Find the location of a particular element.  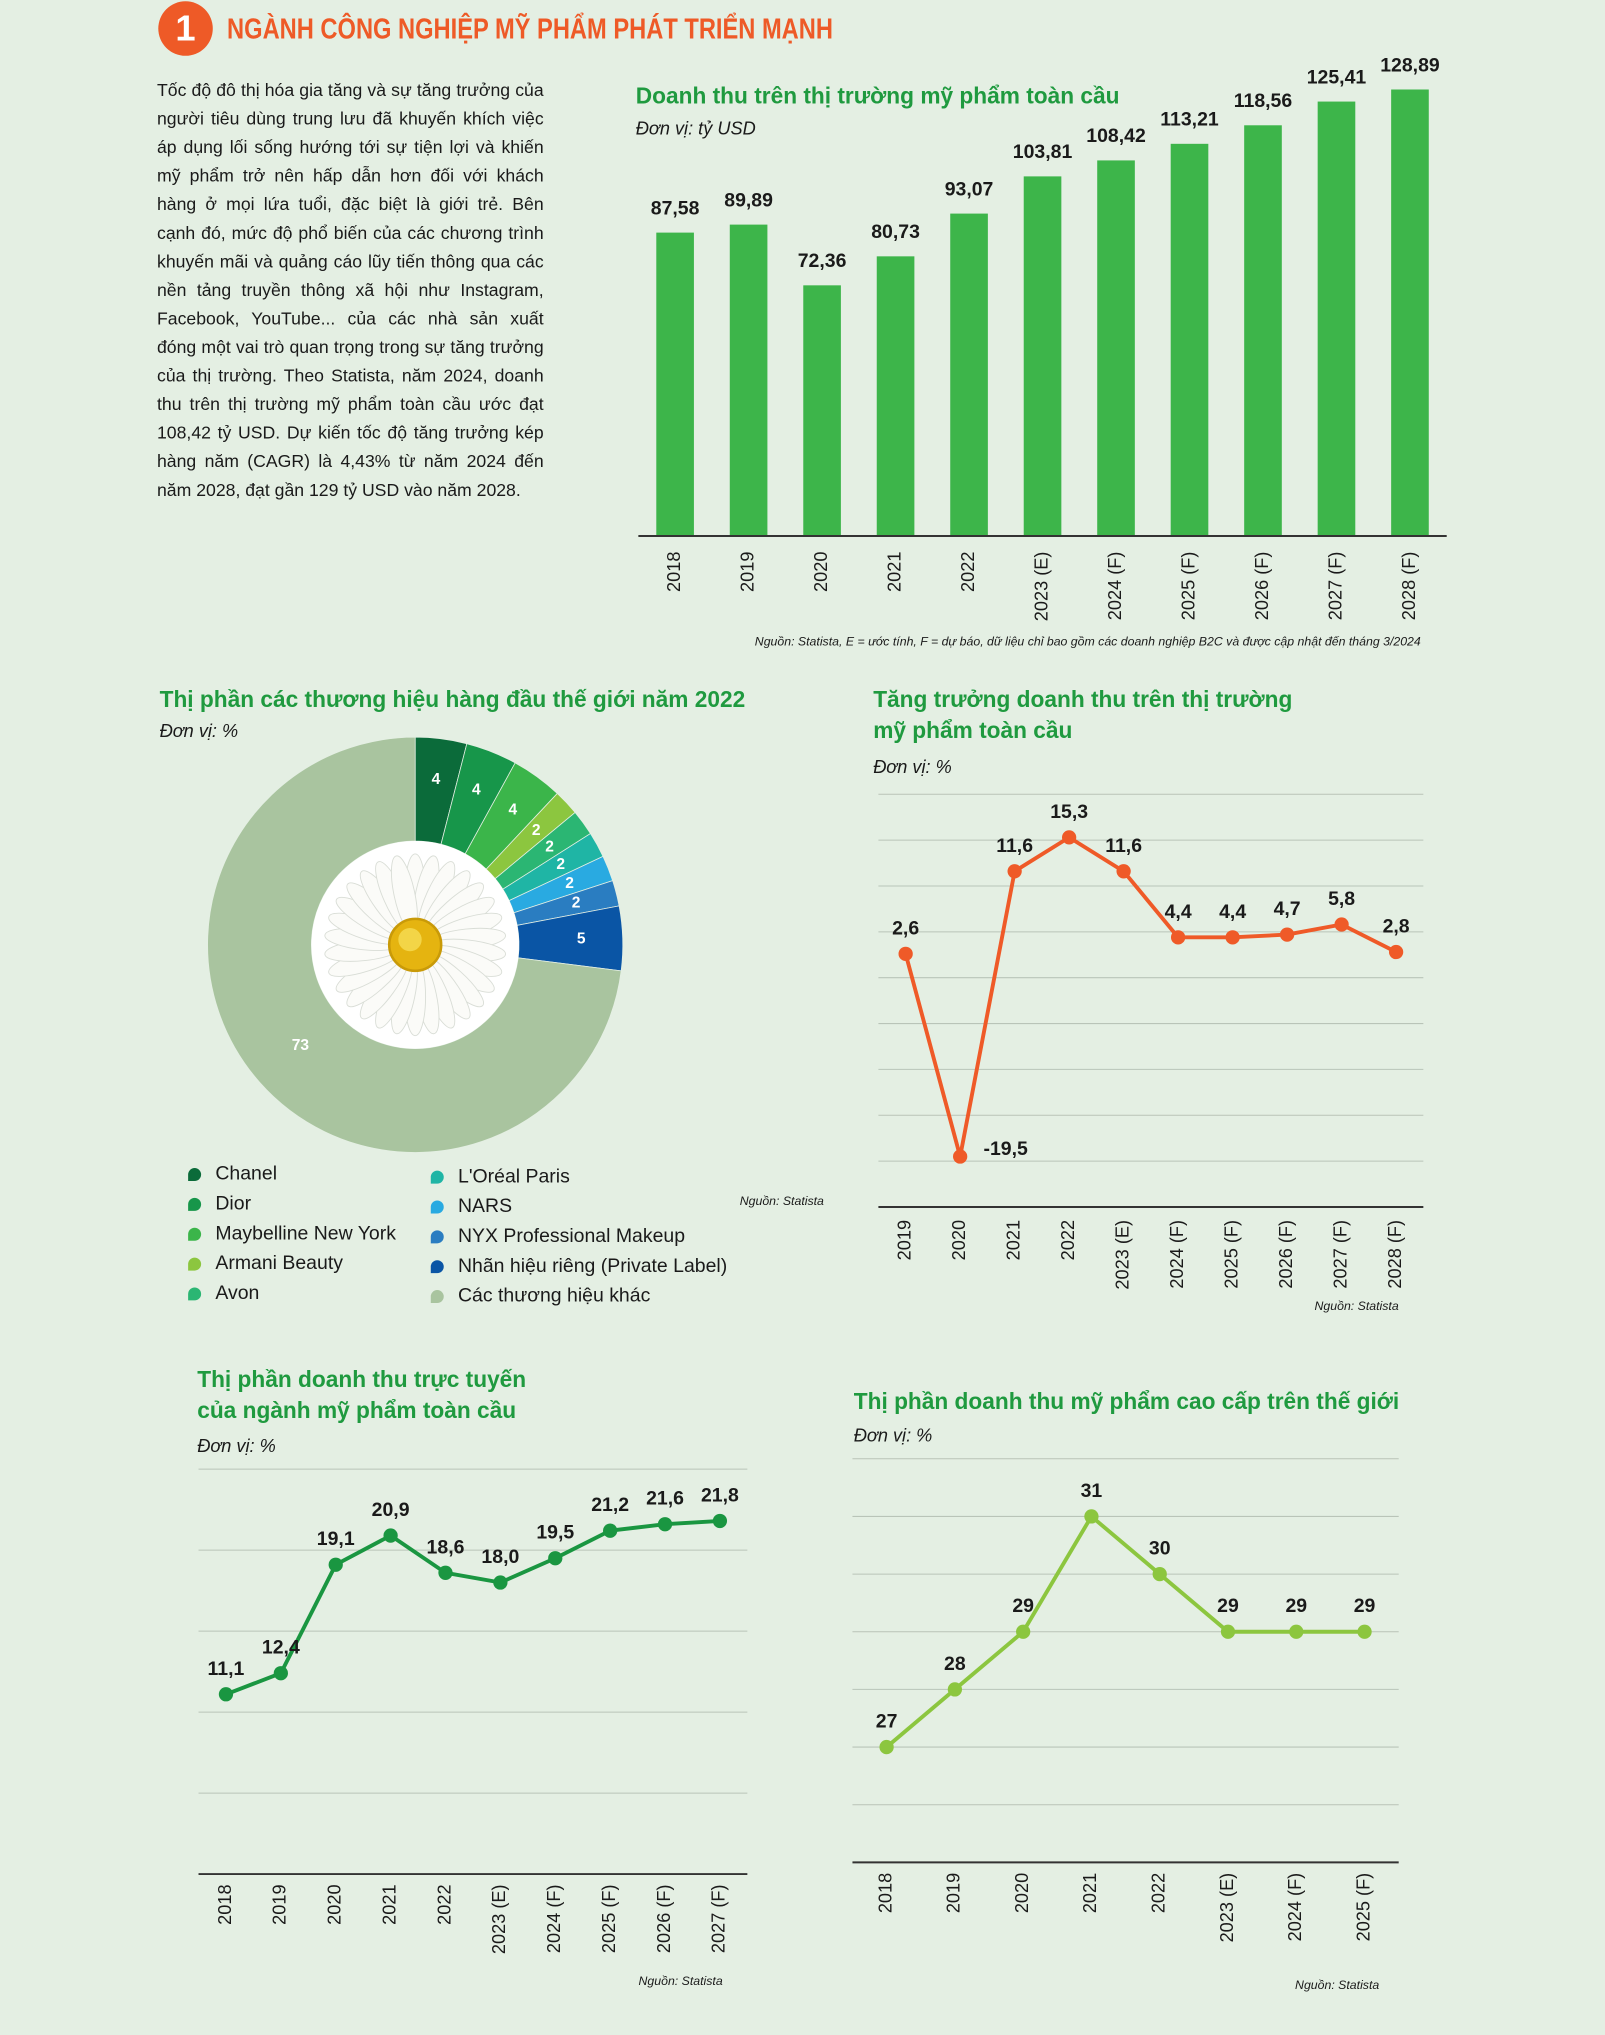

flower-center-glow is located at coordinates (410, 939).